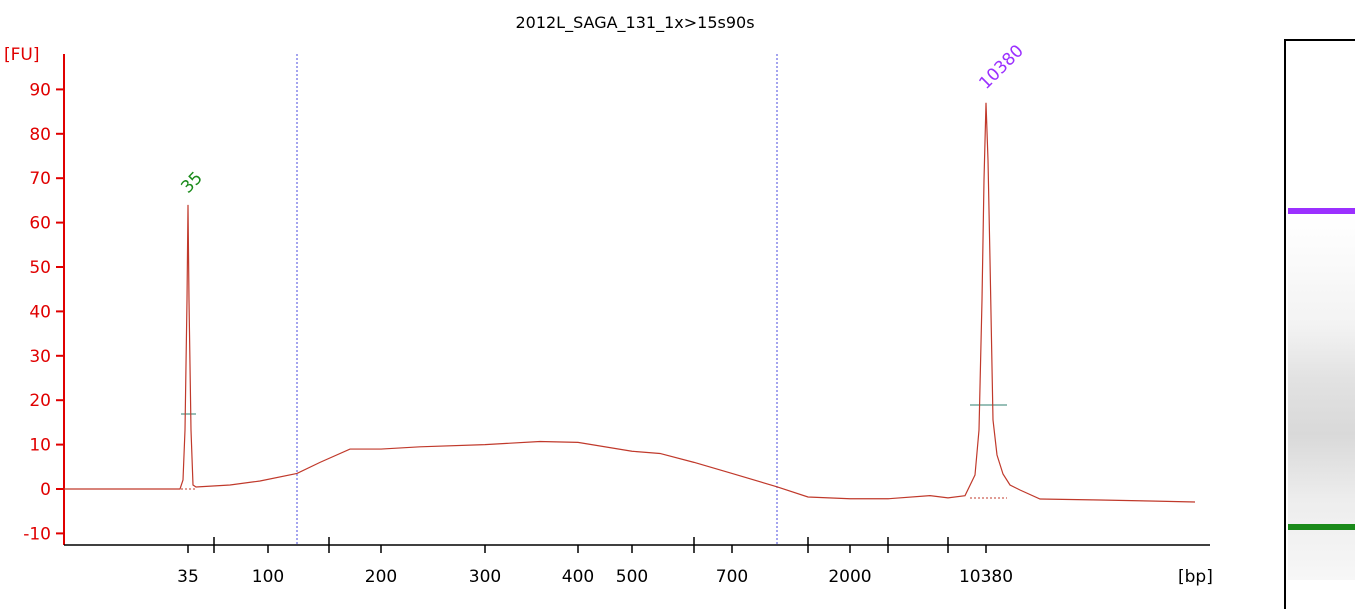 The image size is (1355, 609). I want to click on x-tick-label: 700, so click(732, 577).